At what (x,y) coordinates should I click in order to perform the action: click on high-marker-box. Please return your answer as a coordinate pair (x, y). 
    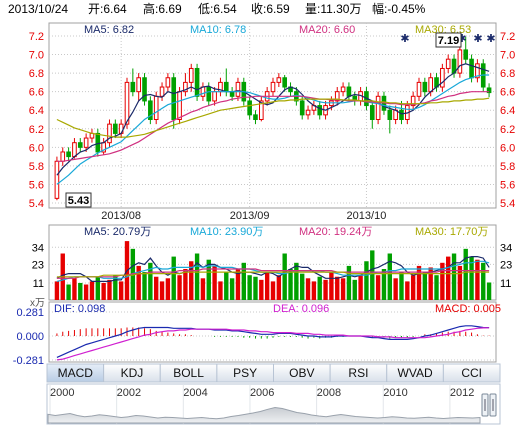
    Looking at the image, I should click on (448, 40).